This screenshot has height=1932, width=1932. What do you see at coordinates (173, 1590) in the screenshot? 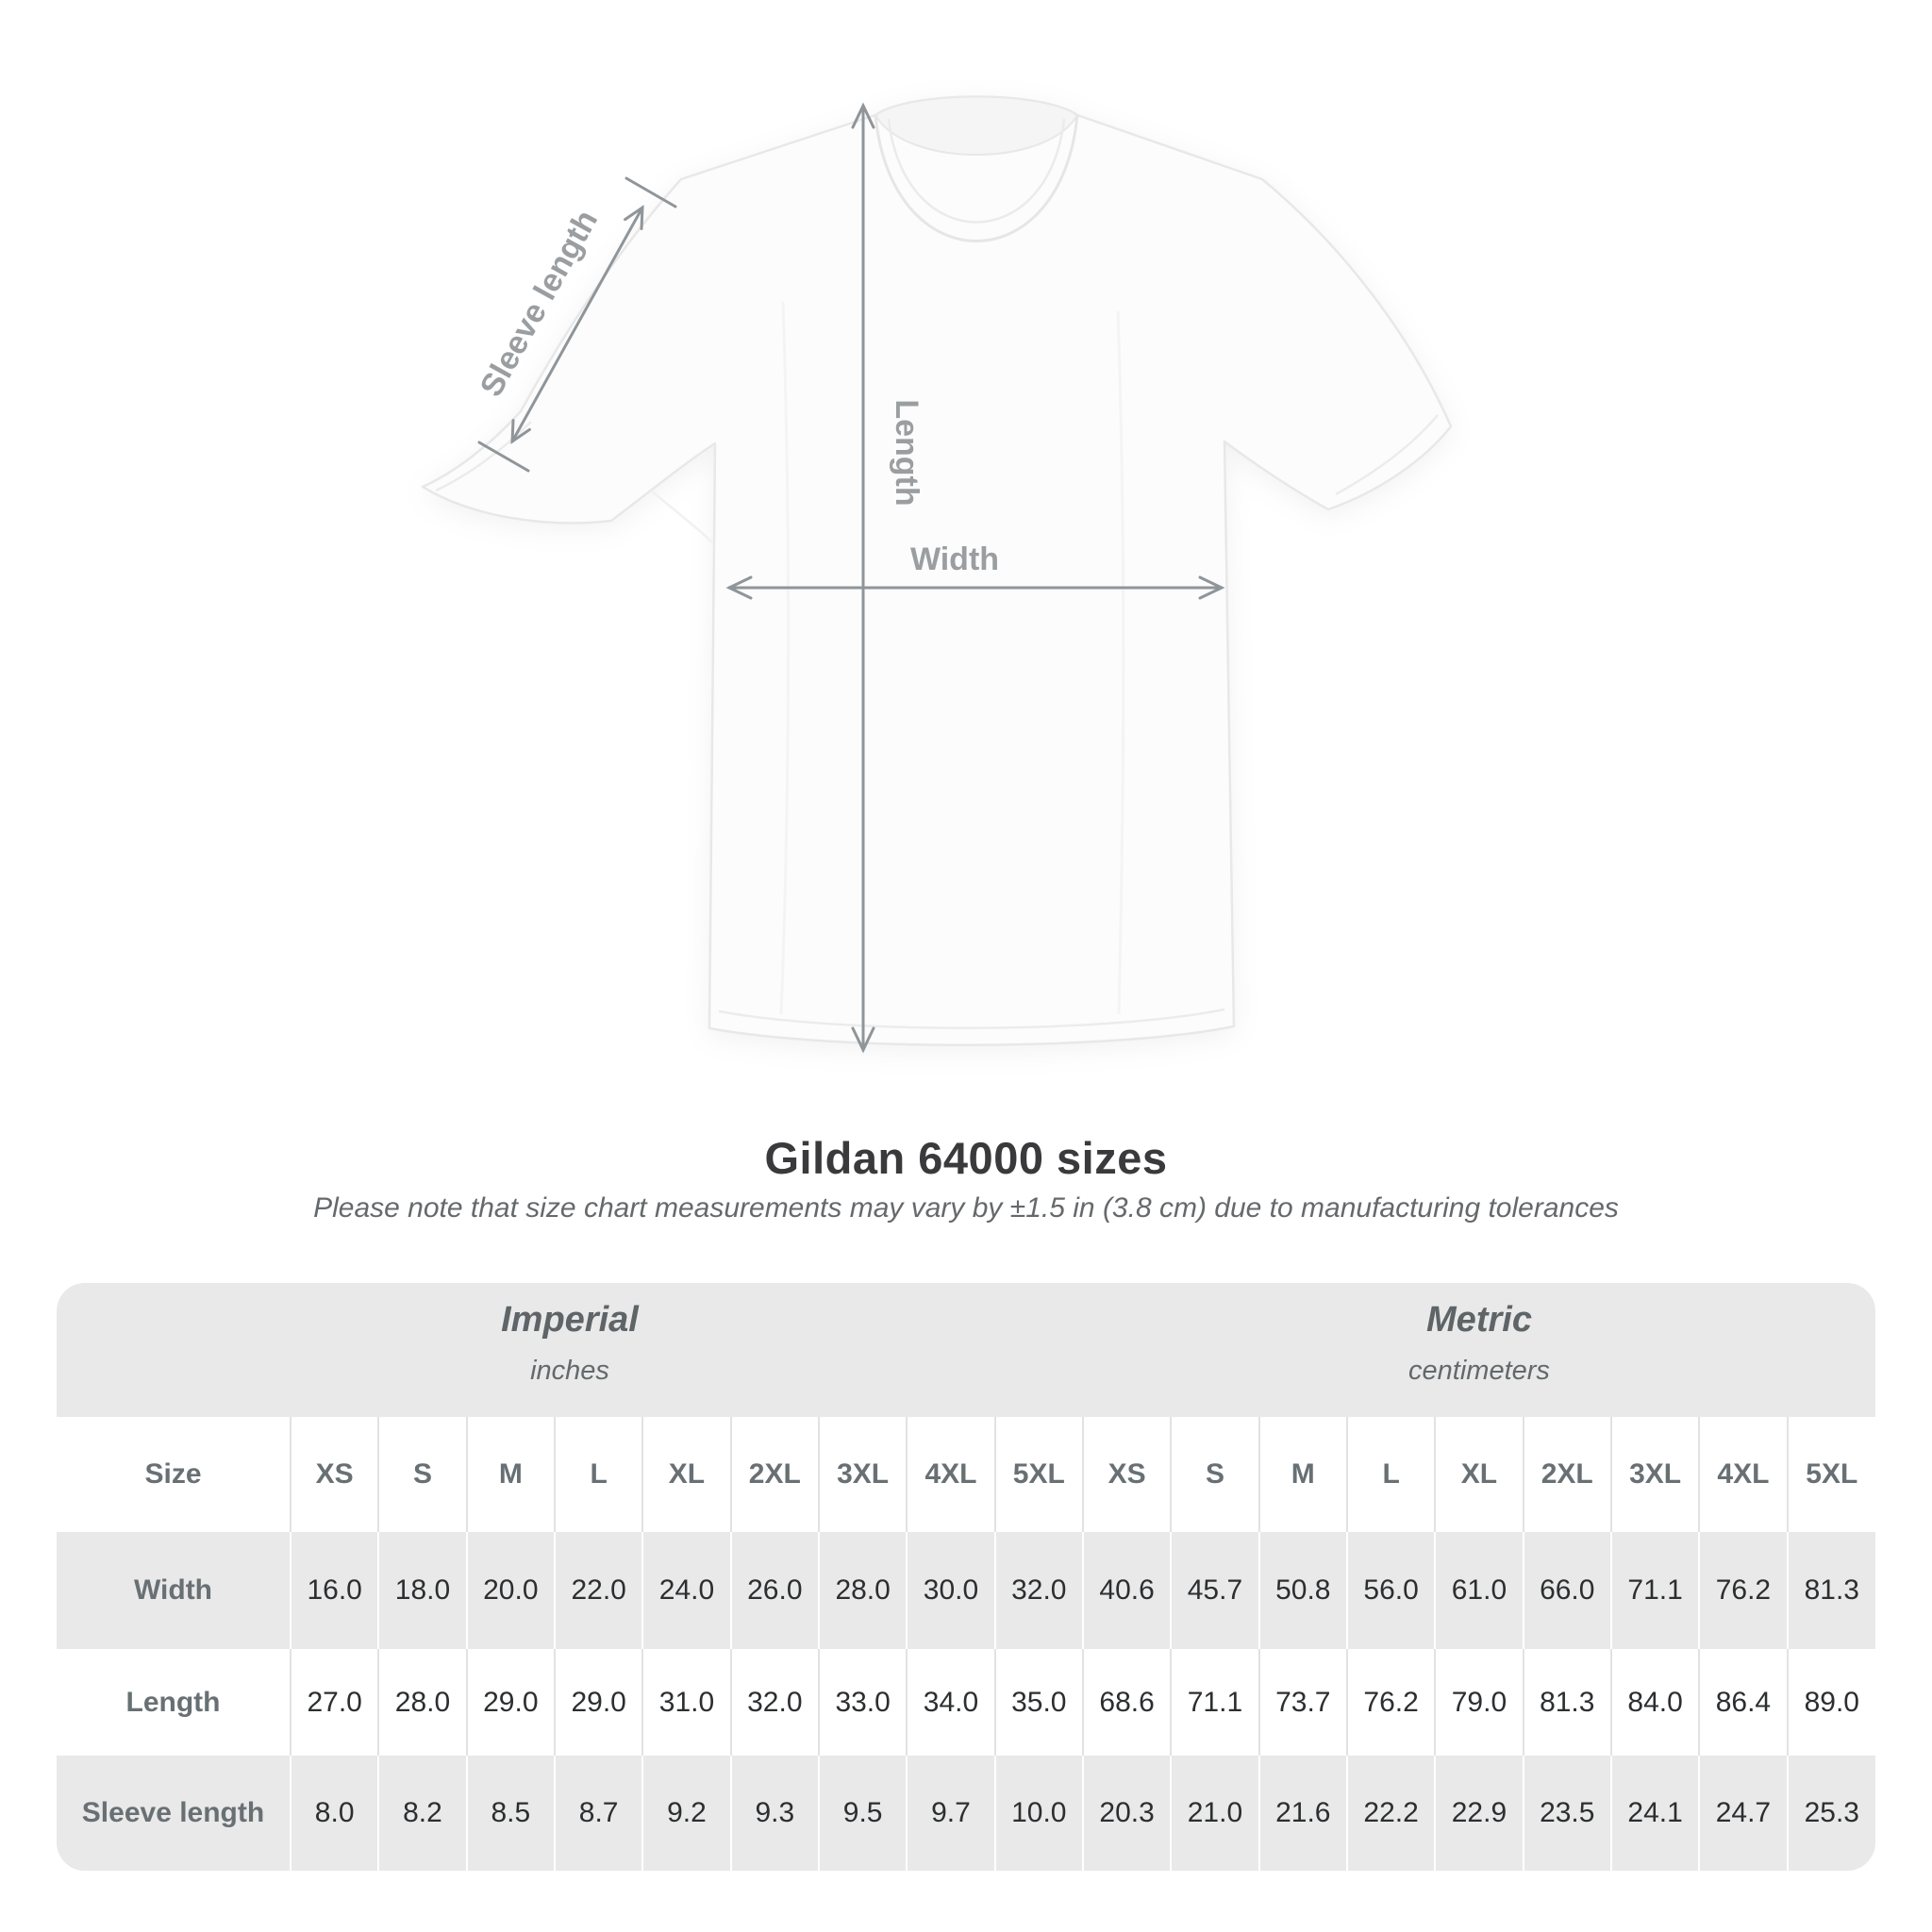
I see `row-label: Width` at bounding box center [173, 1590].